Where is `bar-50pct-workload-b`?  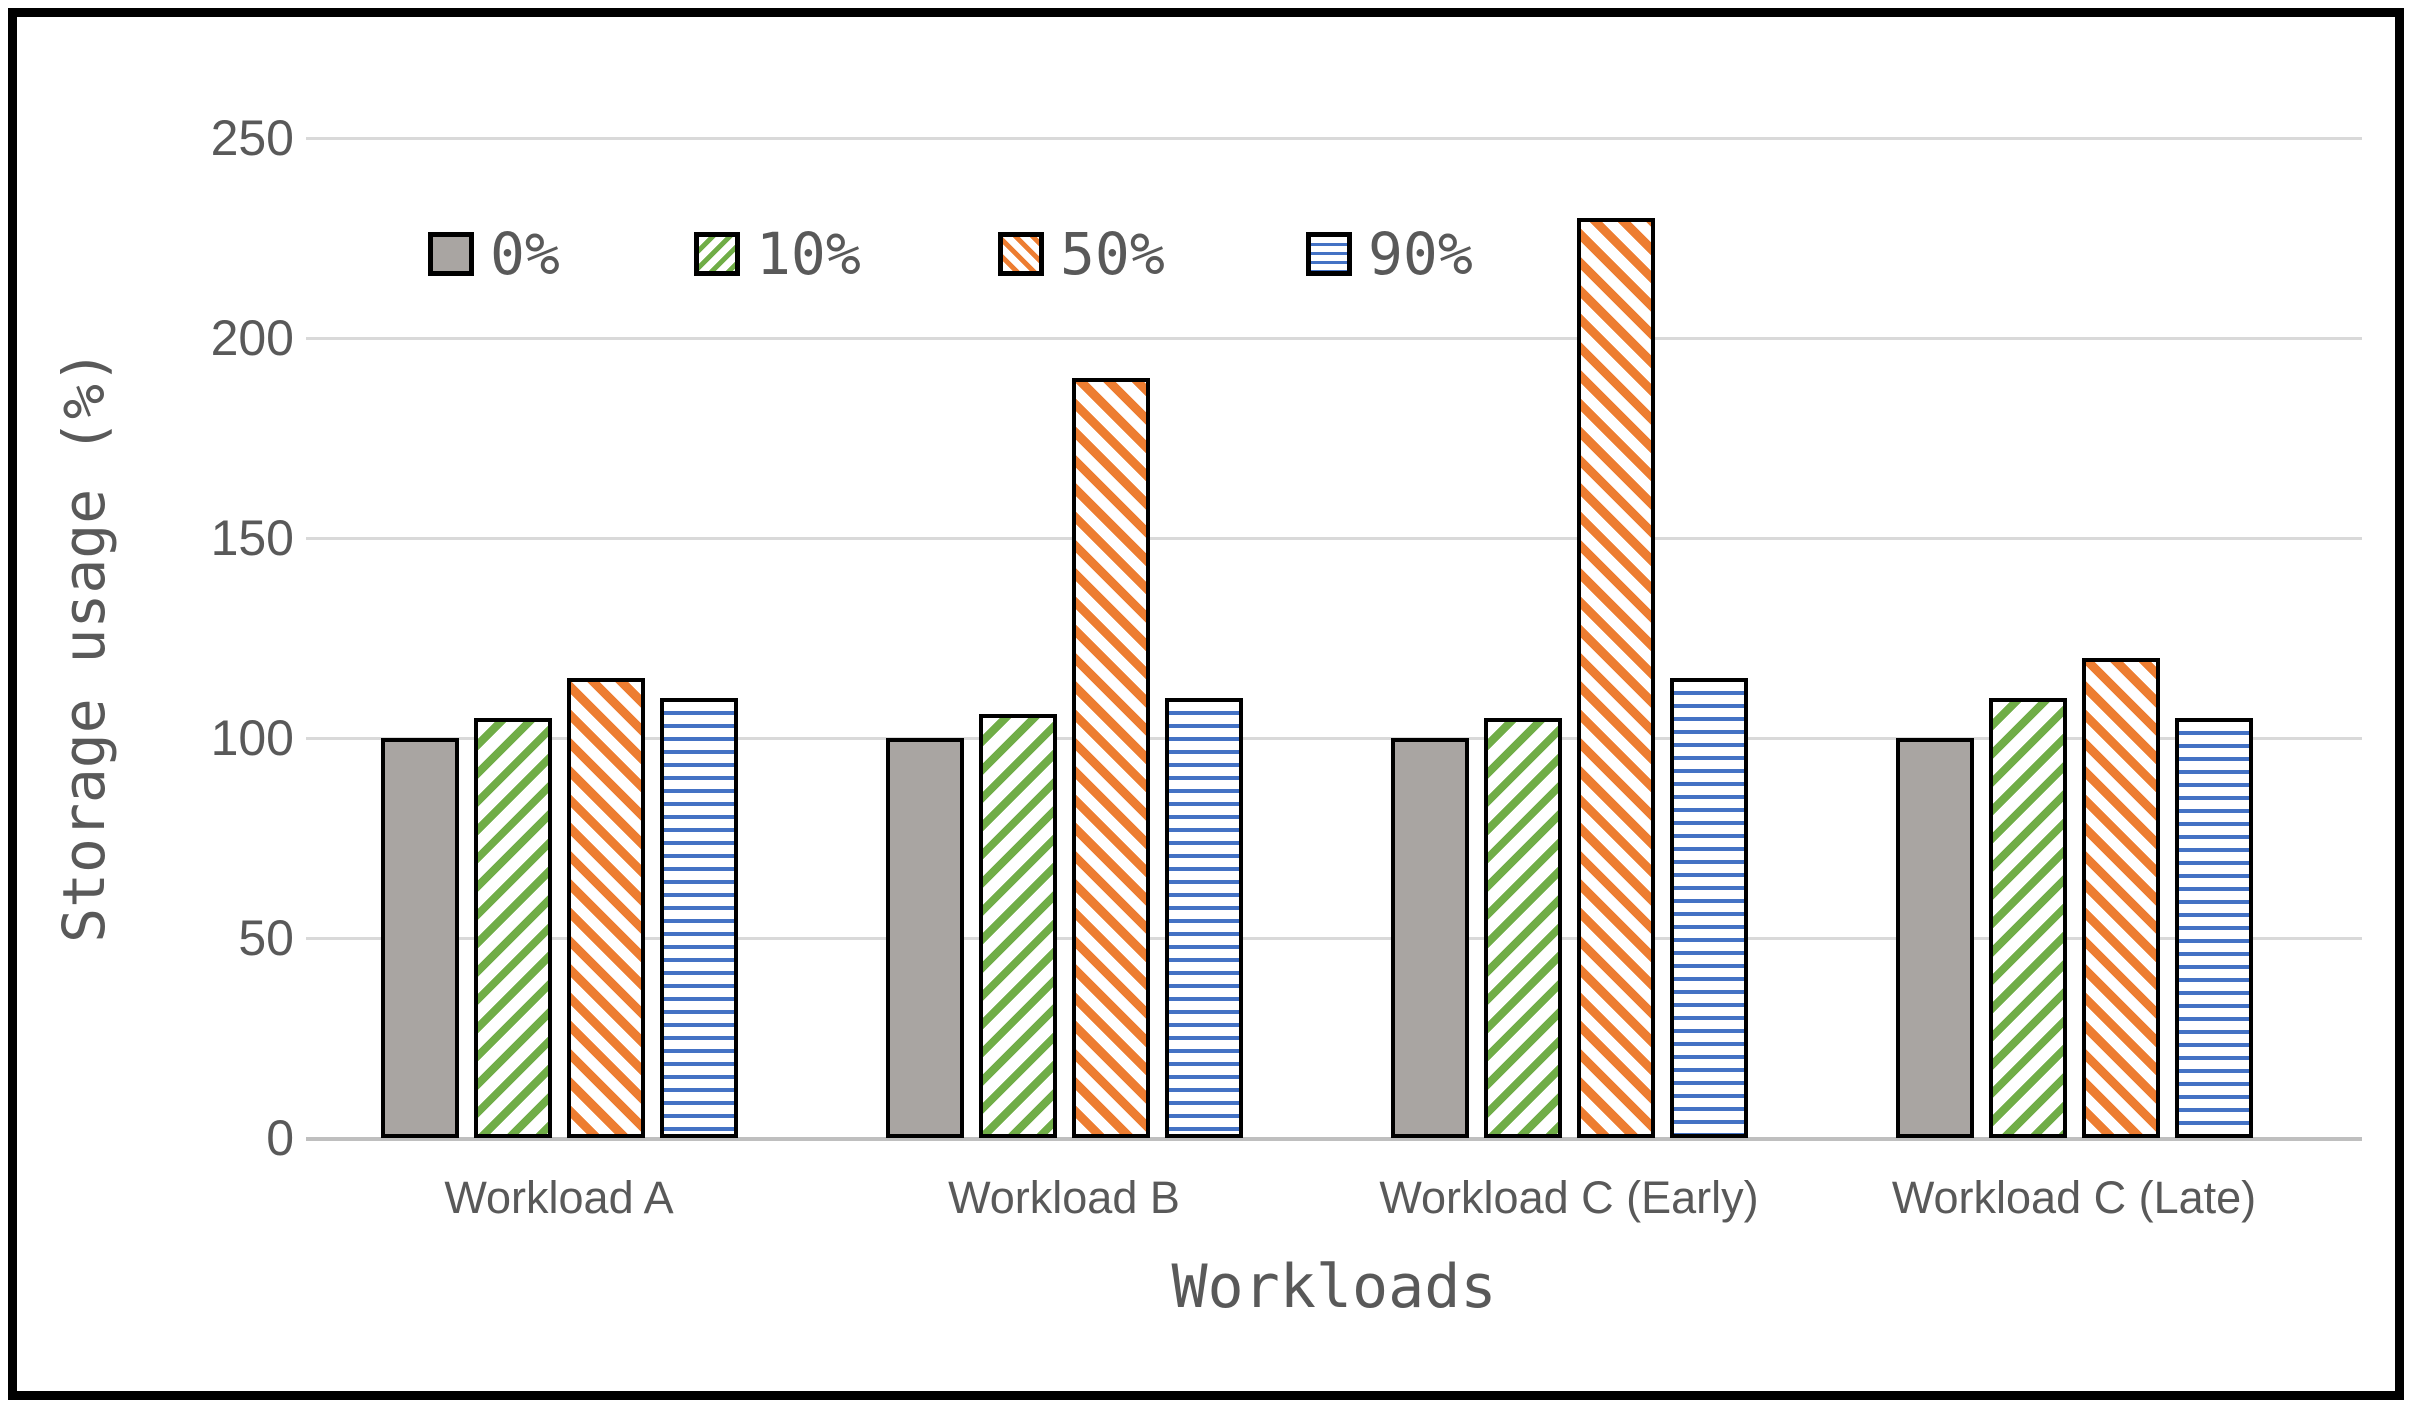 bar-50pct-workload-b is located at coordinates (1110, 758).